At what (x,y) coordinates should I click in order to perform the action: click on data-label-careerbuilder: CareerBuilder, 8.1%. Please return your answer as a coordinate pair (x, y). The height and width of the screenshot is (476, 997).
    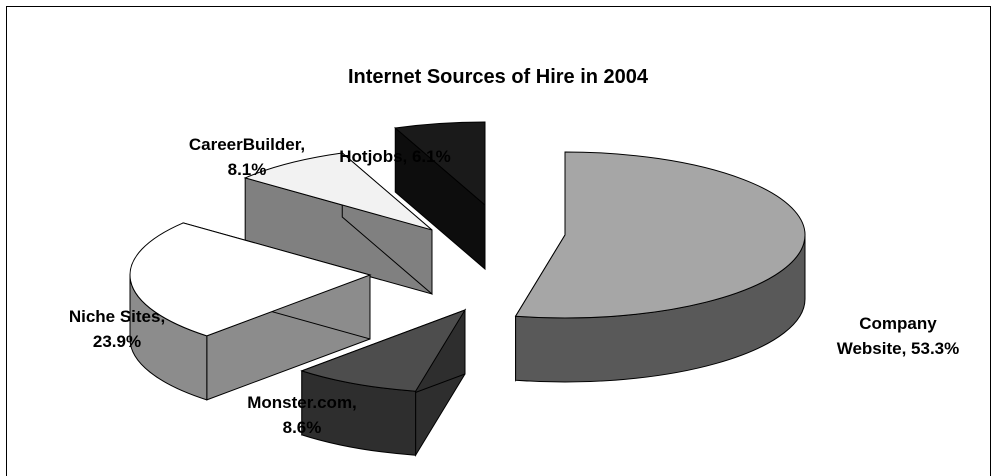
    Looking at the image, I should click on (247, 157).